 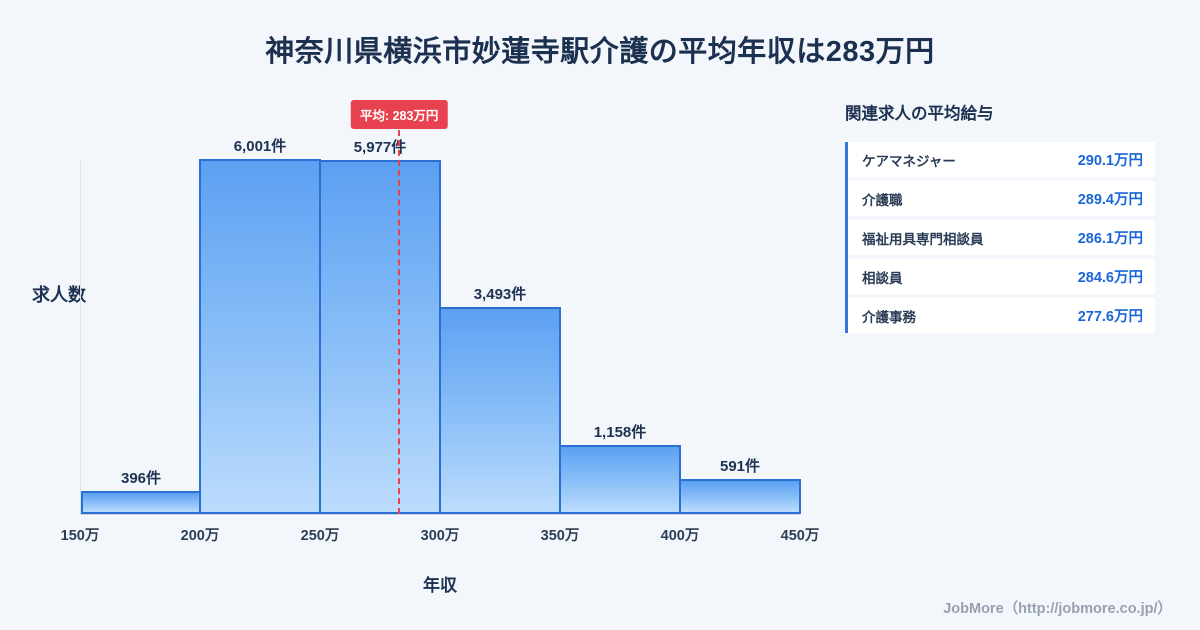 I want to click on average-badge: 平均: 283万円, so click(x=399, y=114).